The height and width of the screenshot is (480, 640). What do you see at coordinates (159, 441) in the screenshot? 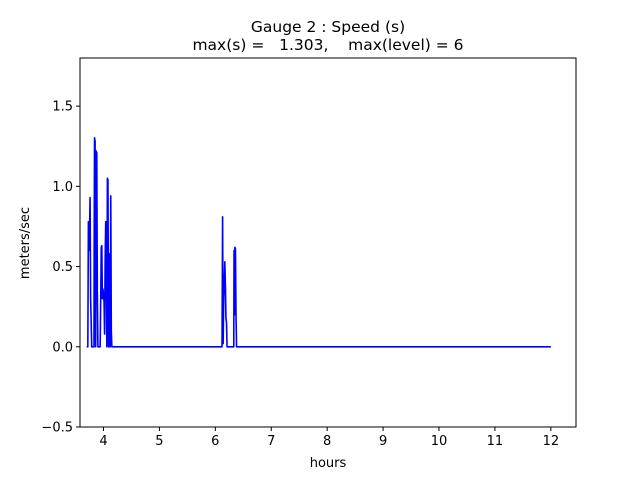
I see `x-tick-label: 5` at bounding box center [159, 441].